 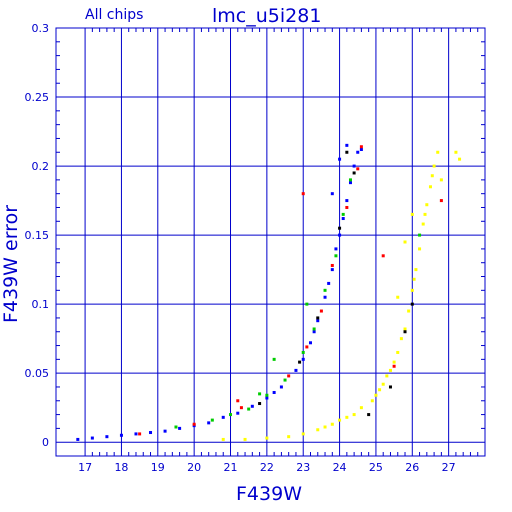 I want to click on x-tick-label: 18, so click(x=121, y=467).